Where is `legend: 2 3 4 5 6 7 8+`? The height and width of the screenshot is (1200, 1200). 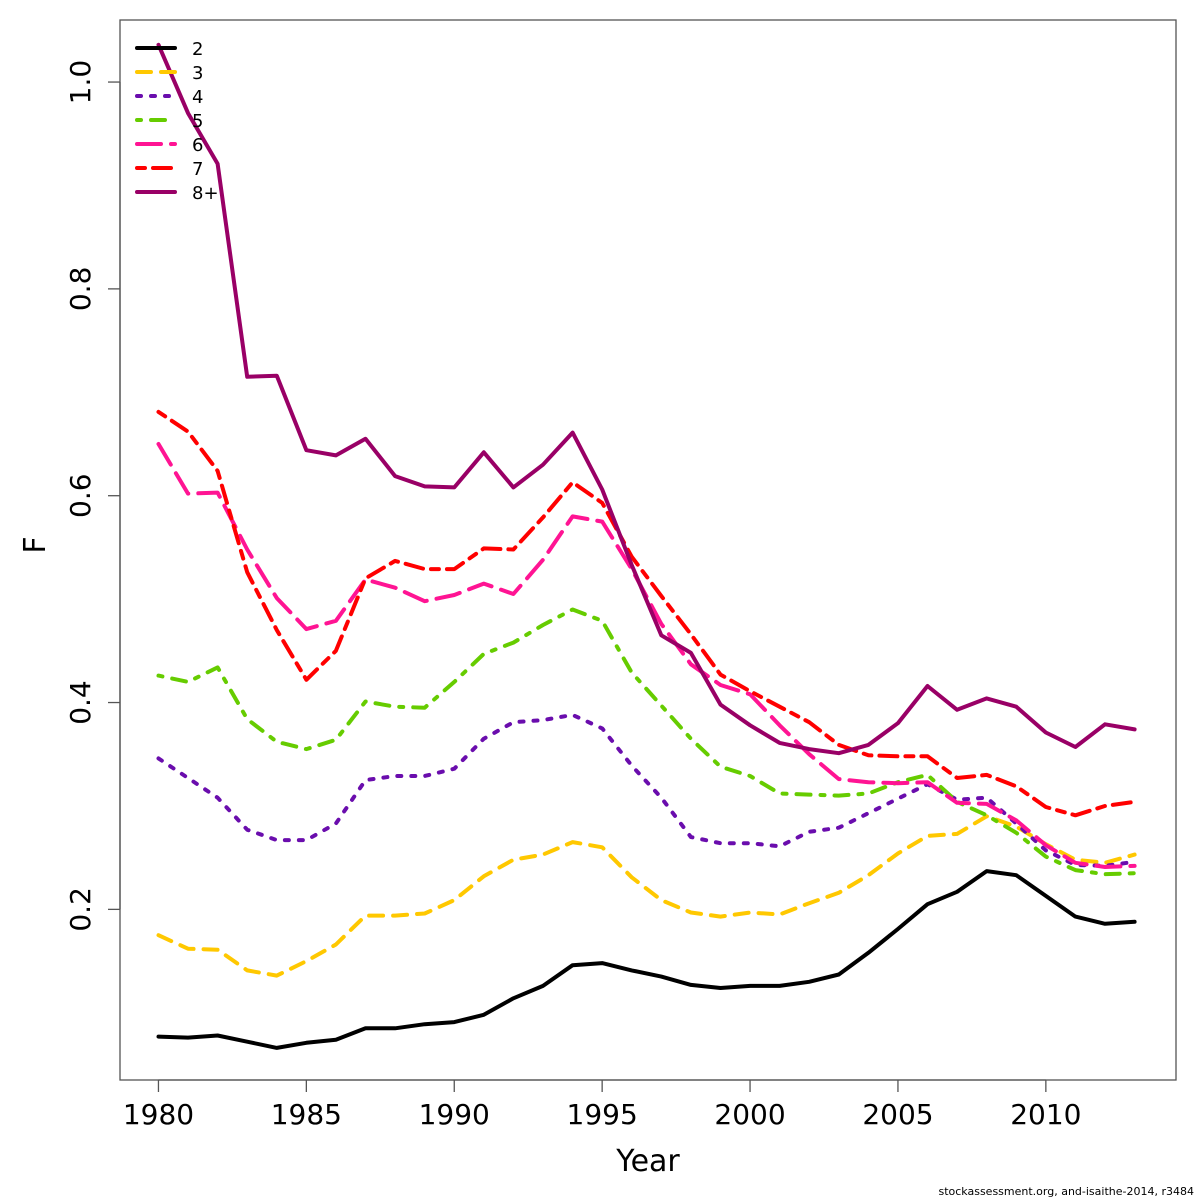
legend: 2 3 4 5 6 7 8+ is located at coordinates (177, 121).